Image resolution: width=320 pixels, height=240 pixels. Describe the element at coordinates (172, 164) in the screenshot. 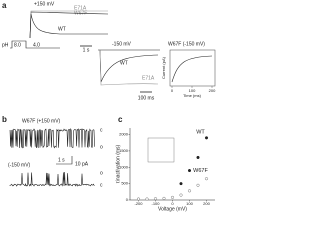

I see `axes` at that location.